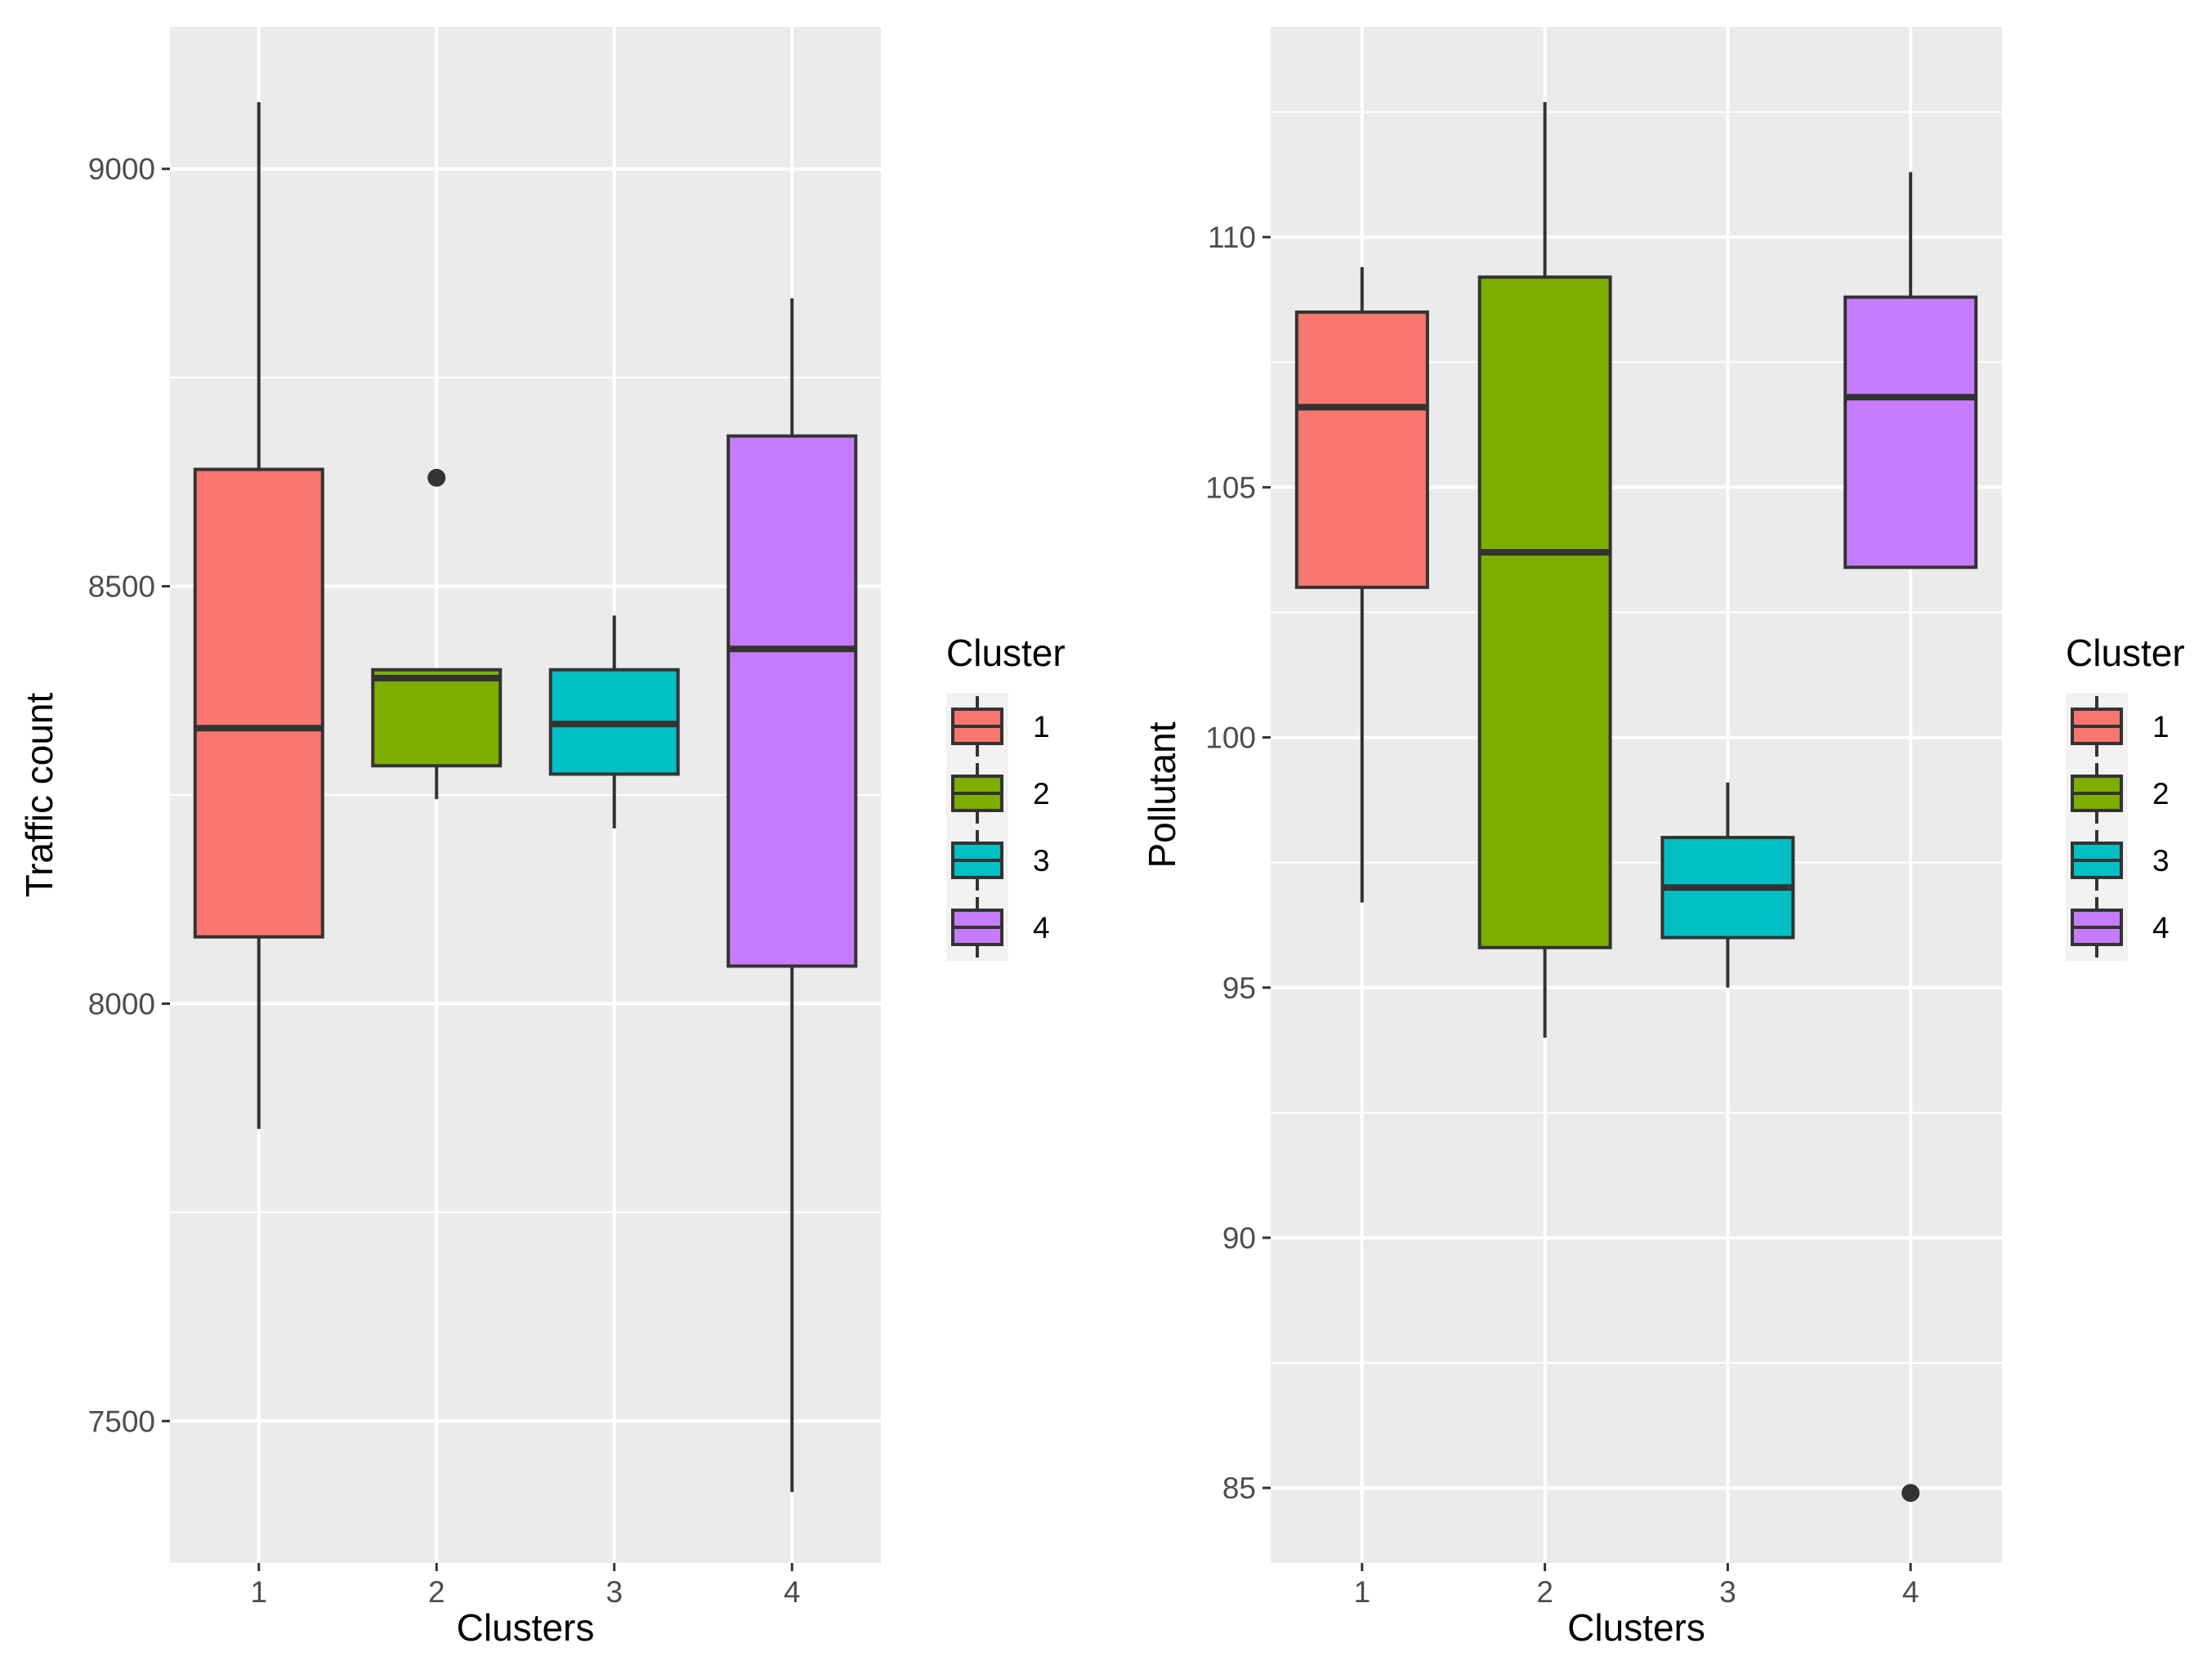 This screenshot has width=2212, height=1679. What do you see at coordinates (1230, 488) in the screenshot?
I see `y-tick-label: 105` at bounding box center [1230, 488].